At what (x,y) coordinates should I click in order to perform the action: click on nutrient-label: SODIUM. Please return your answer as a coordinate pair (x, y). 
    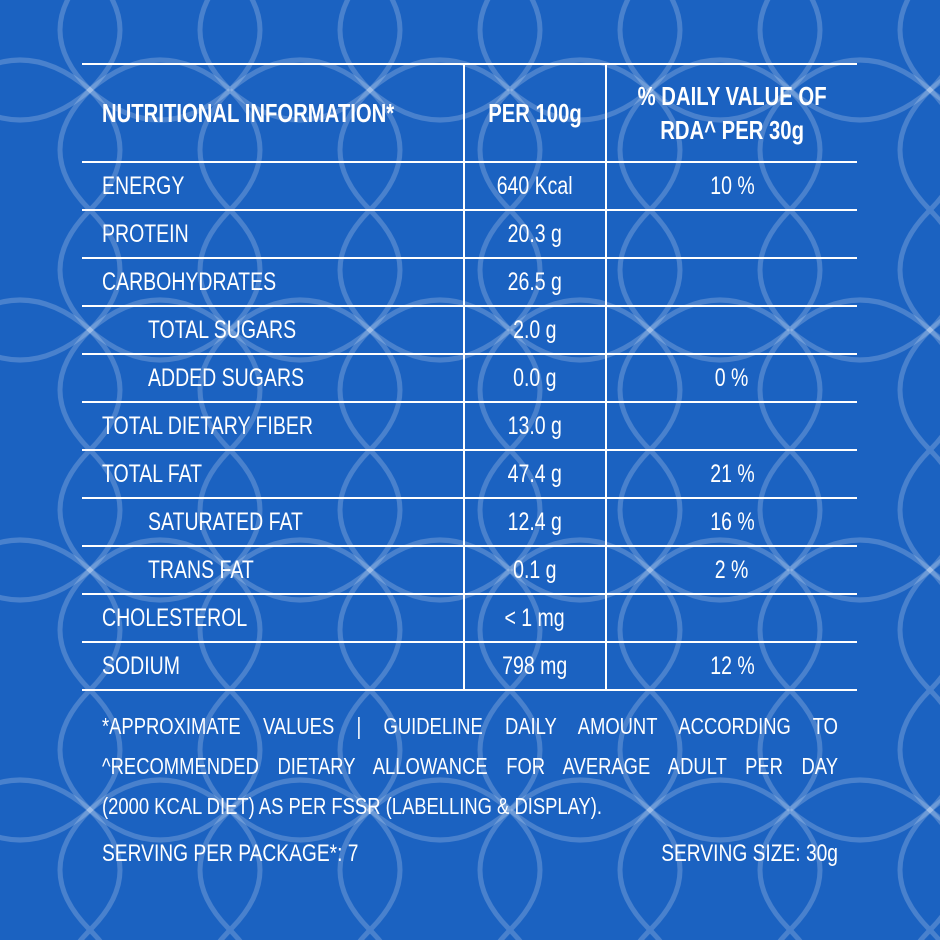
    Looking at the image, I should click on (273, 666).